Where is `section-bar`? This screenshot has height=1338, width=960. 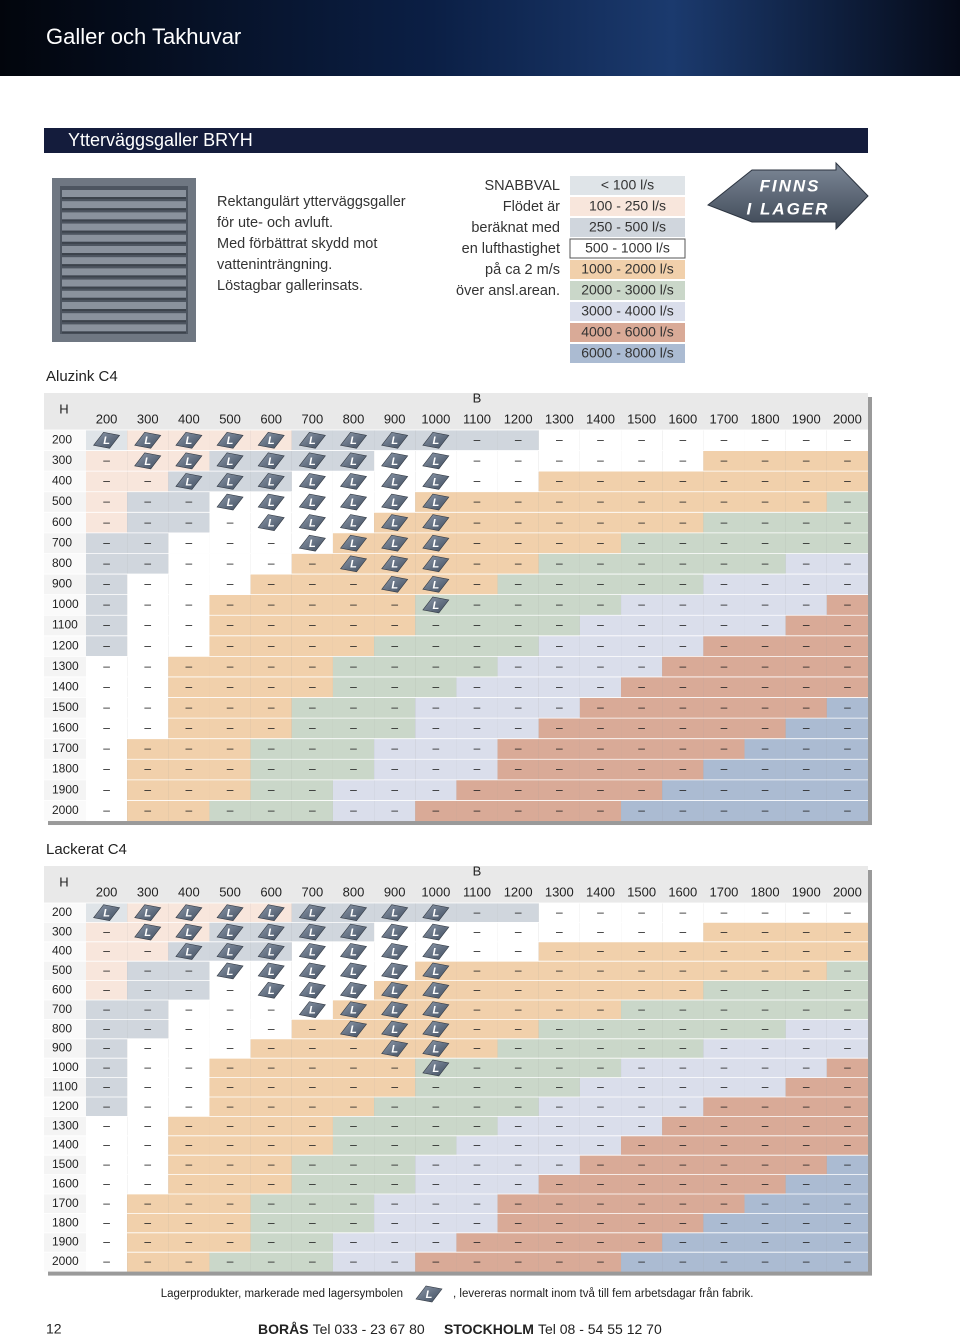
section-bar is located at coordinates (456, 140).